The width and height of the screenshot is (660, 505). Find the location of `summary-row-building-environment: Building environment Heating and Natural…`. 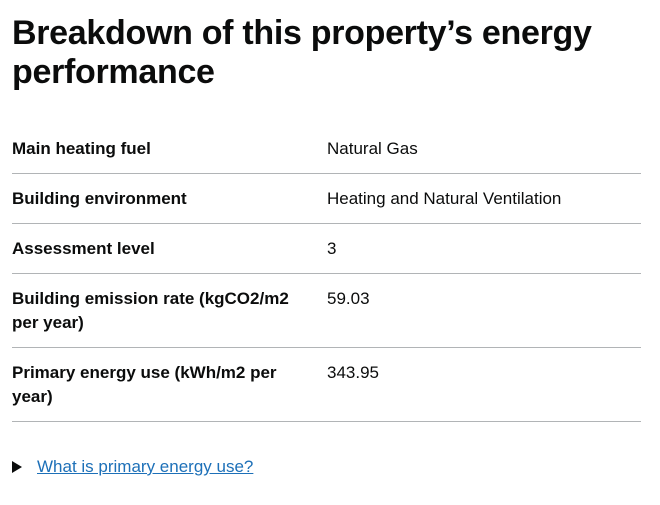

summary-row-building-environment: Building environment Heating and Natural… is located at coordinates (326, 199).